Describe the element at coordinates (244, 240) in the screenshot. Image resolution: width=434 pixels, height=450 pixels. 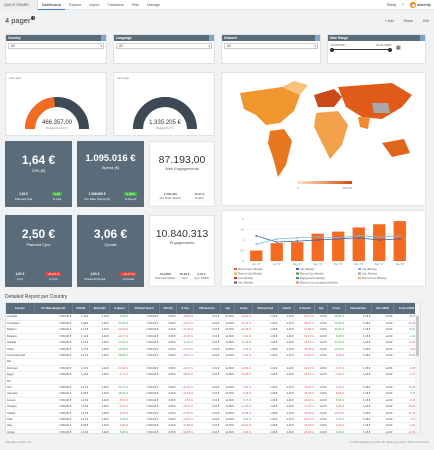
I see `y-tick-label: 1` at that location.